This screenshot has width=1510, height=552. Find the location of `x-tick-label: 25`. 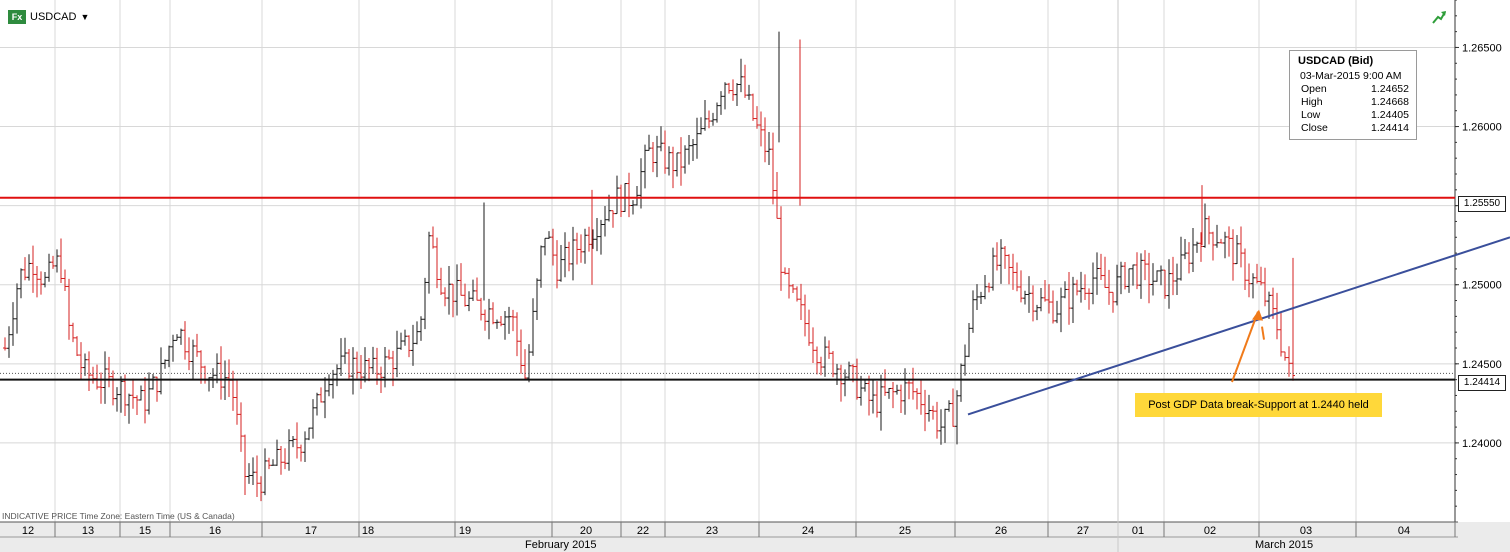

x-tick-label: 25 is located at coordinates (905, 531).